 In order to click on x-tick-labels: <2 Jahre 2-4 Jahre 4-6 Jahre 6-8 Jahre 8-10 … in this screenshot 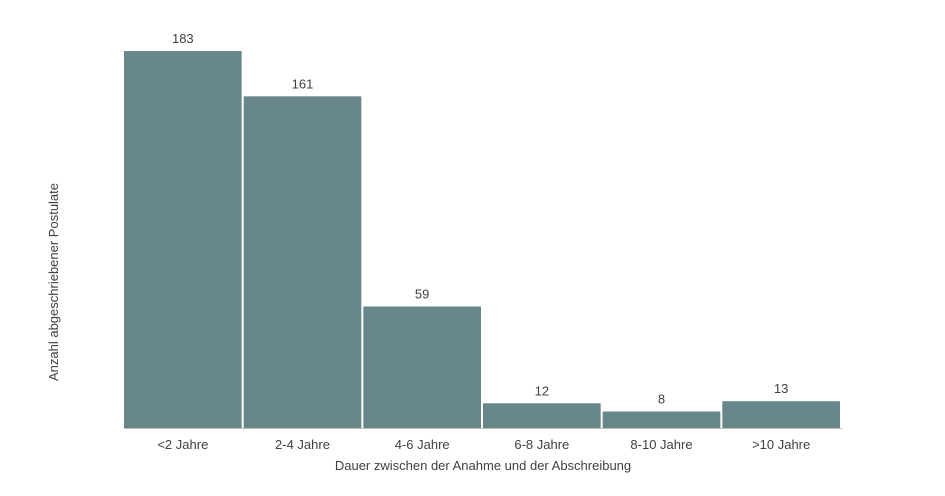, I will do `click(483, 444)`.